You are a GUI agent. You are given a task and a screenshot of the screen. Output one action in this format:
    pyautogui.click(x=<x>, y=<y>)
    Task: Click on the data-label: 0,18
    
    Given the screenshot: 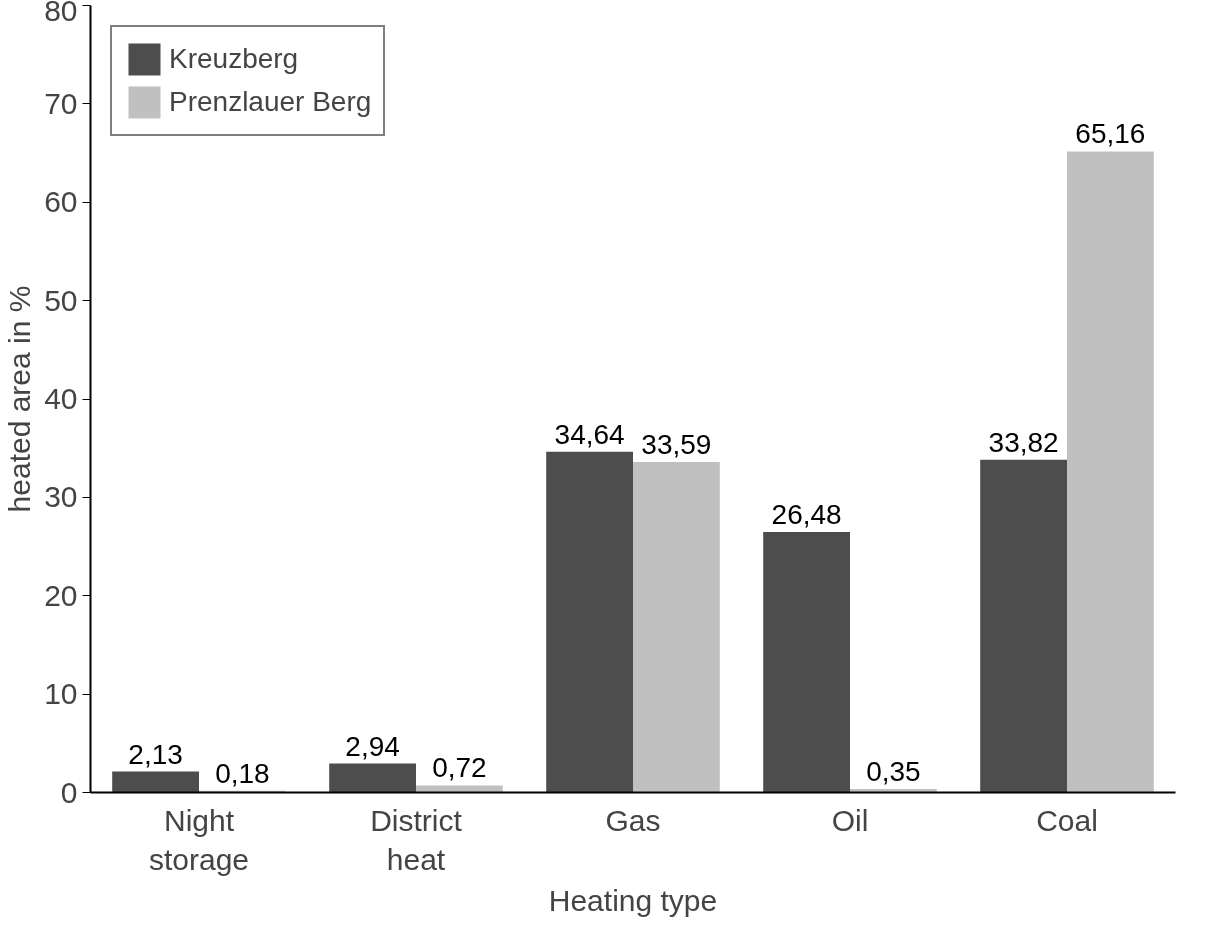 What is the action you would take?
    pyautogui.click(x=242, y=773)
    